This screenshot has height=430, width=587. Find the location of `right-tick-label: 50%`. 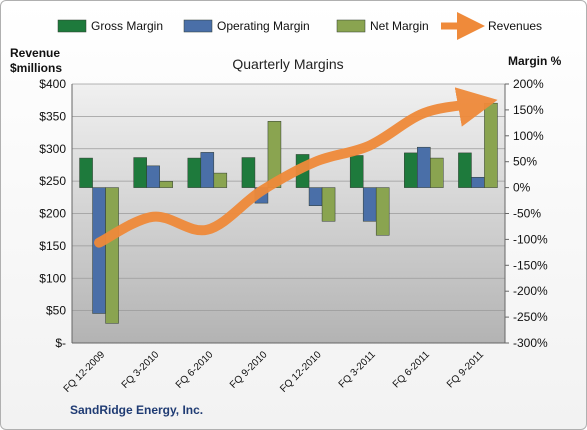

right-tick-label: 50% is located at coordinates (525, 162).